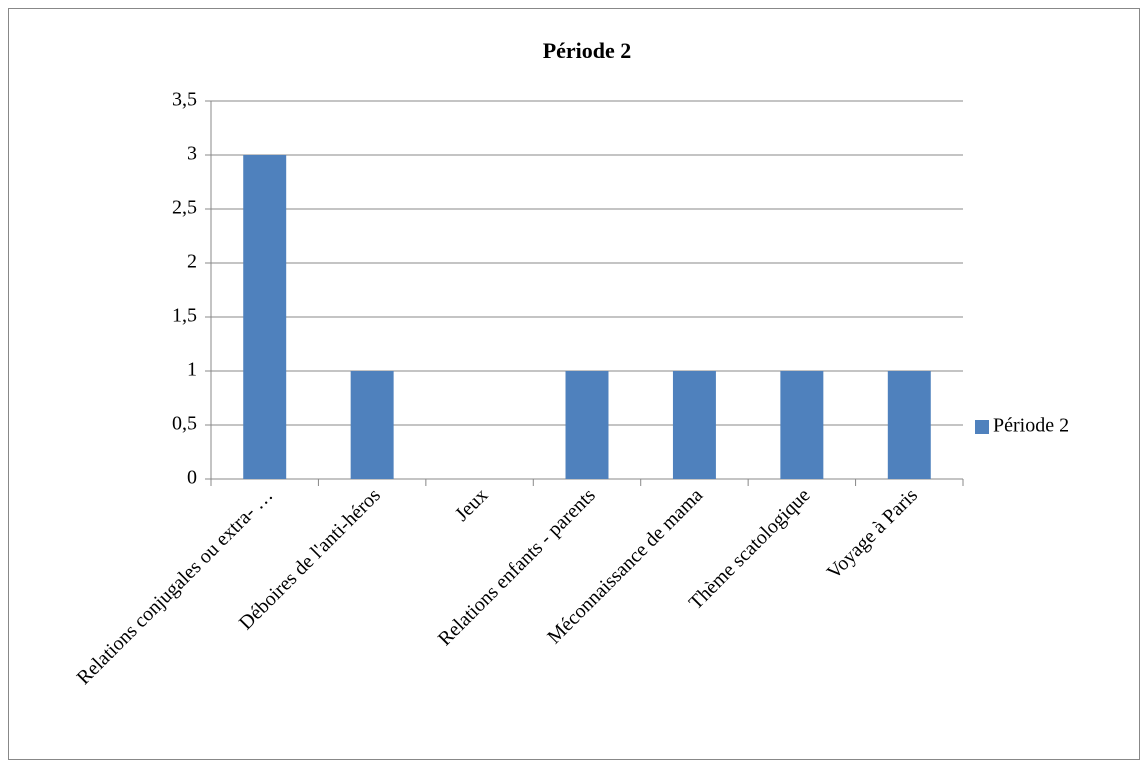  I want to click on y-tick-label: 3, so click(192, 154).